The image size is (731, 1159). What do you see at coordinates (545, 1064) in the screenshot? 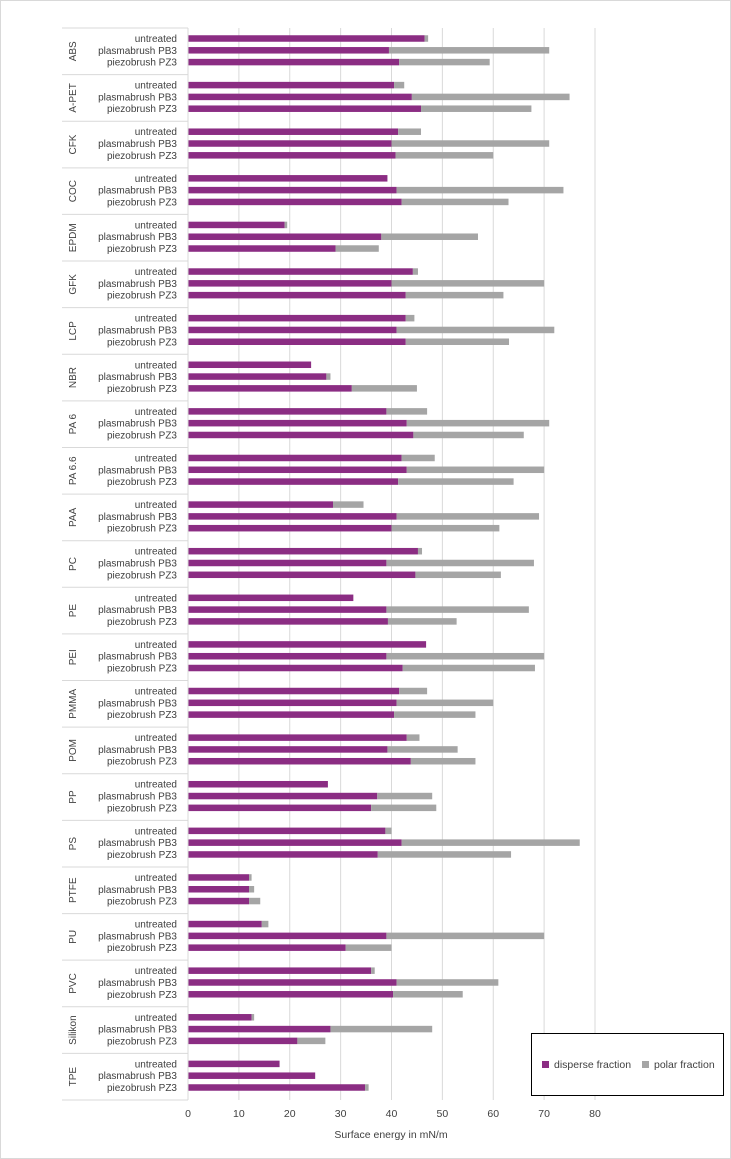
I see `legend-swatch-disperse` at bounding box center [545, 1064].